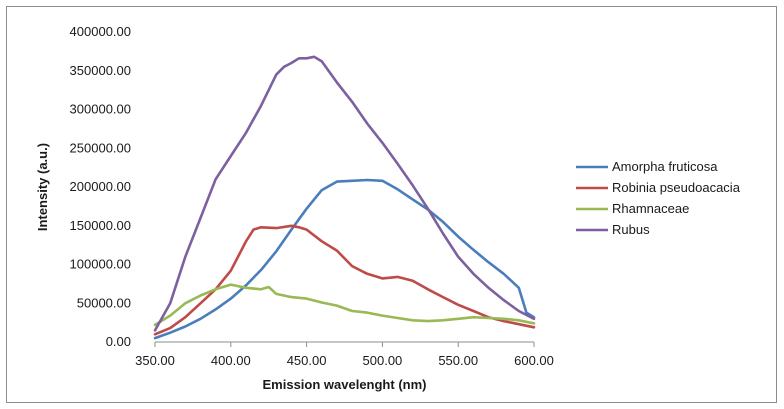 The width and height of the screenshot is (784, 409). Describe the element at coordinates (458, 360) in the screenshot. I see `x-tick-label: 550.00` at that location.